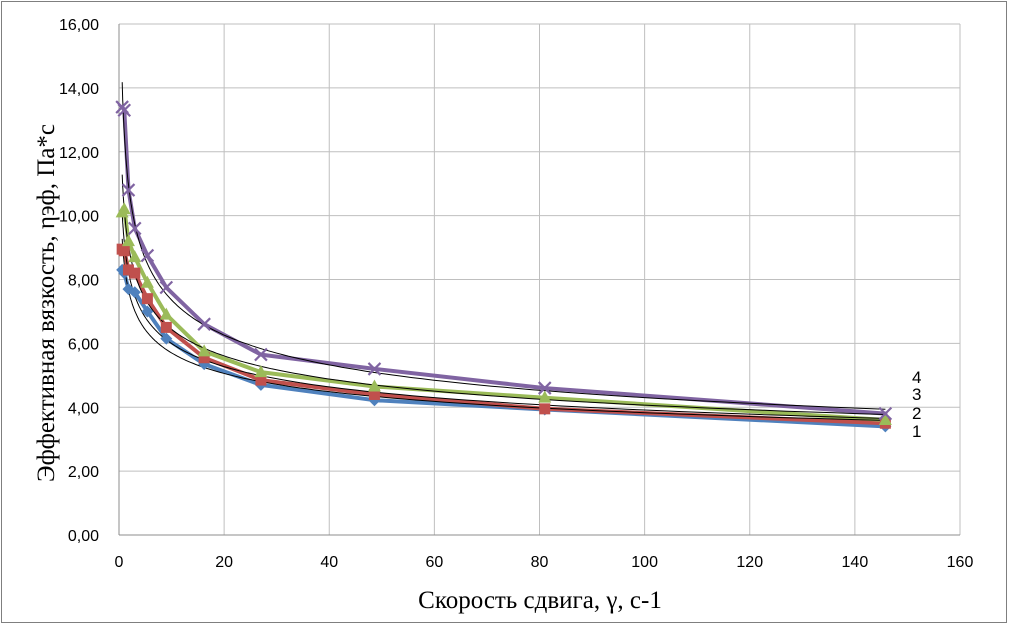 Image resolution: width=1010 pixels, height=626 pixels. Describe the element at coordinates (540, 600) in the screenshot. I see `x-axis-title: Скорость сдвига, γ, с-1` at that location.